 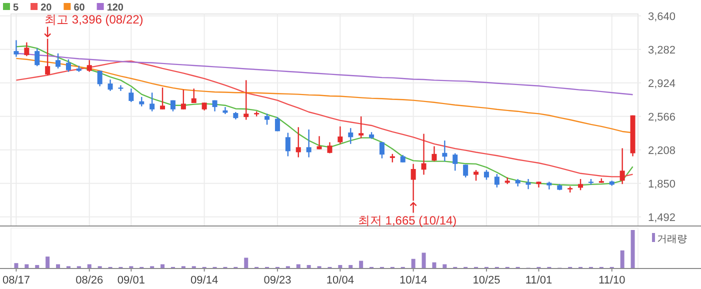 I want to click on x-tick-label: 11/10, so click(x=612, y=280).